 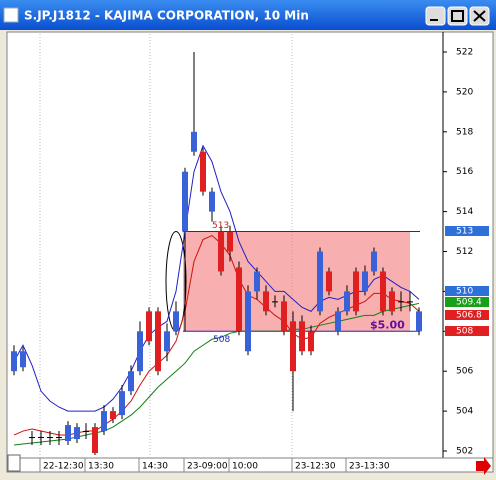 I want to click on x-tick-label: 13:30, so click(x=101, y=467).